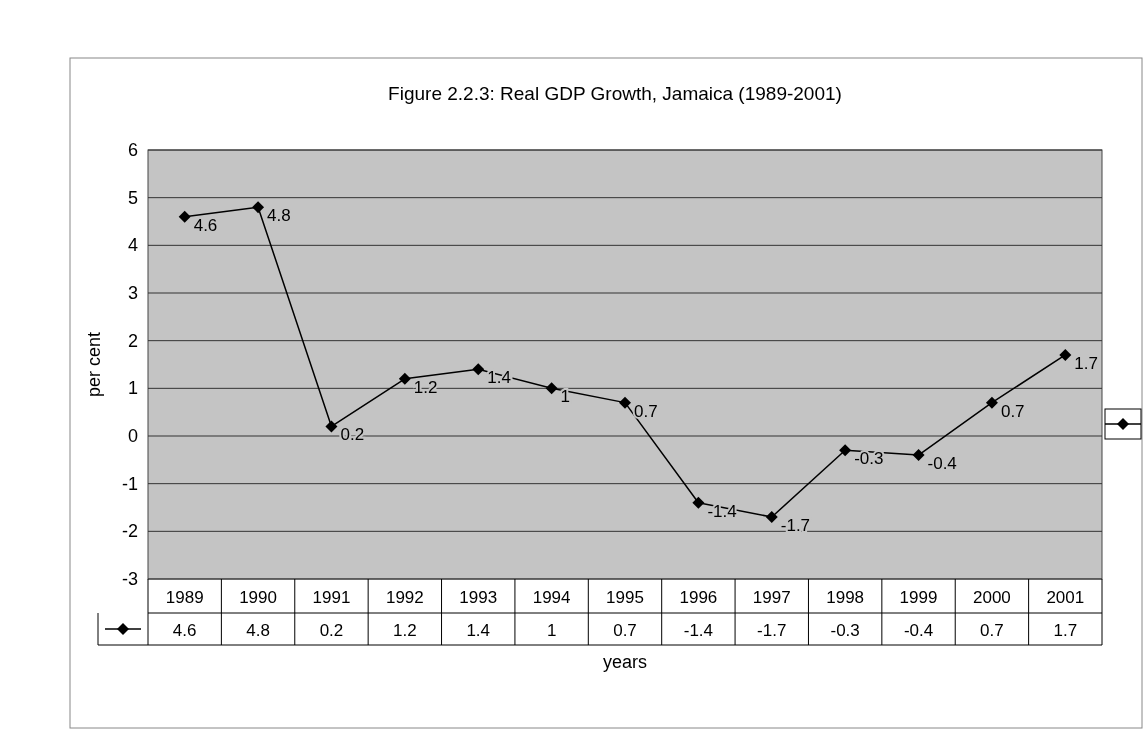 The image size is (1143, 730). What do you see at coordinates (184, 630) in the screenshot?
I see `data-label: 4.6` at bounding box center [184, 630].